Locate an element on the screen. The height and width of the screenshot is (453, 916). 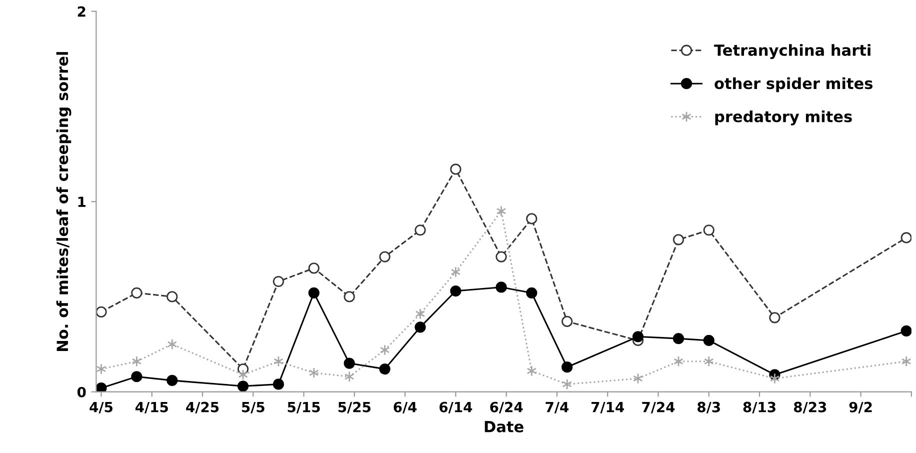
x-axis-title: Date is located at coordinates (504, 426).